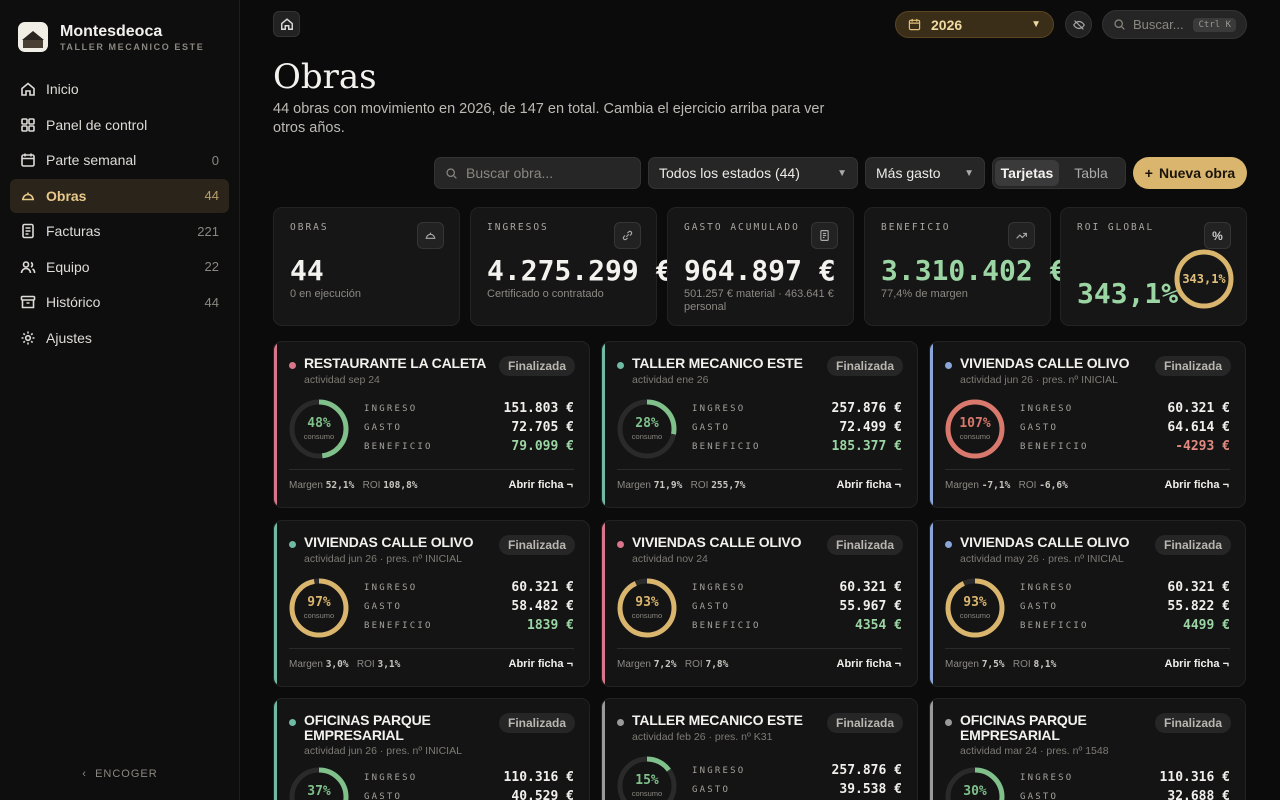 This screenshot has height=800, width=1280. Describe the element at coordinates (119, 160) in the screenshot. I see `sidebar-item-parte-semanal: Parte semanal 0` at that location.